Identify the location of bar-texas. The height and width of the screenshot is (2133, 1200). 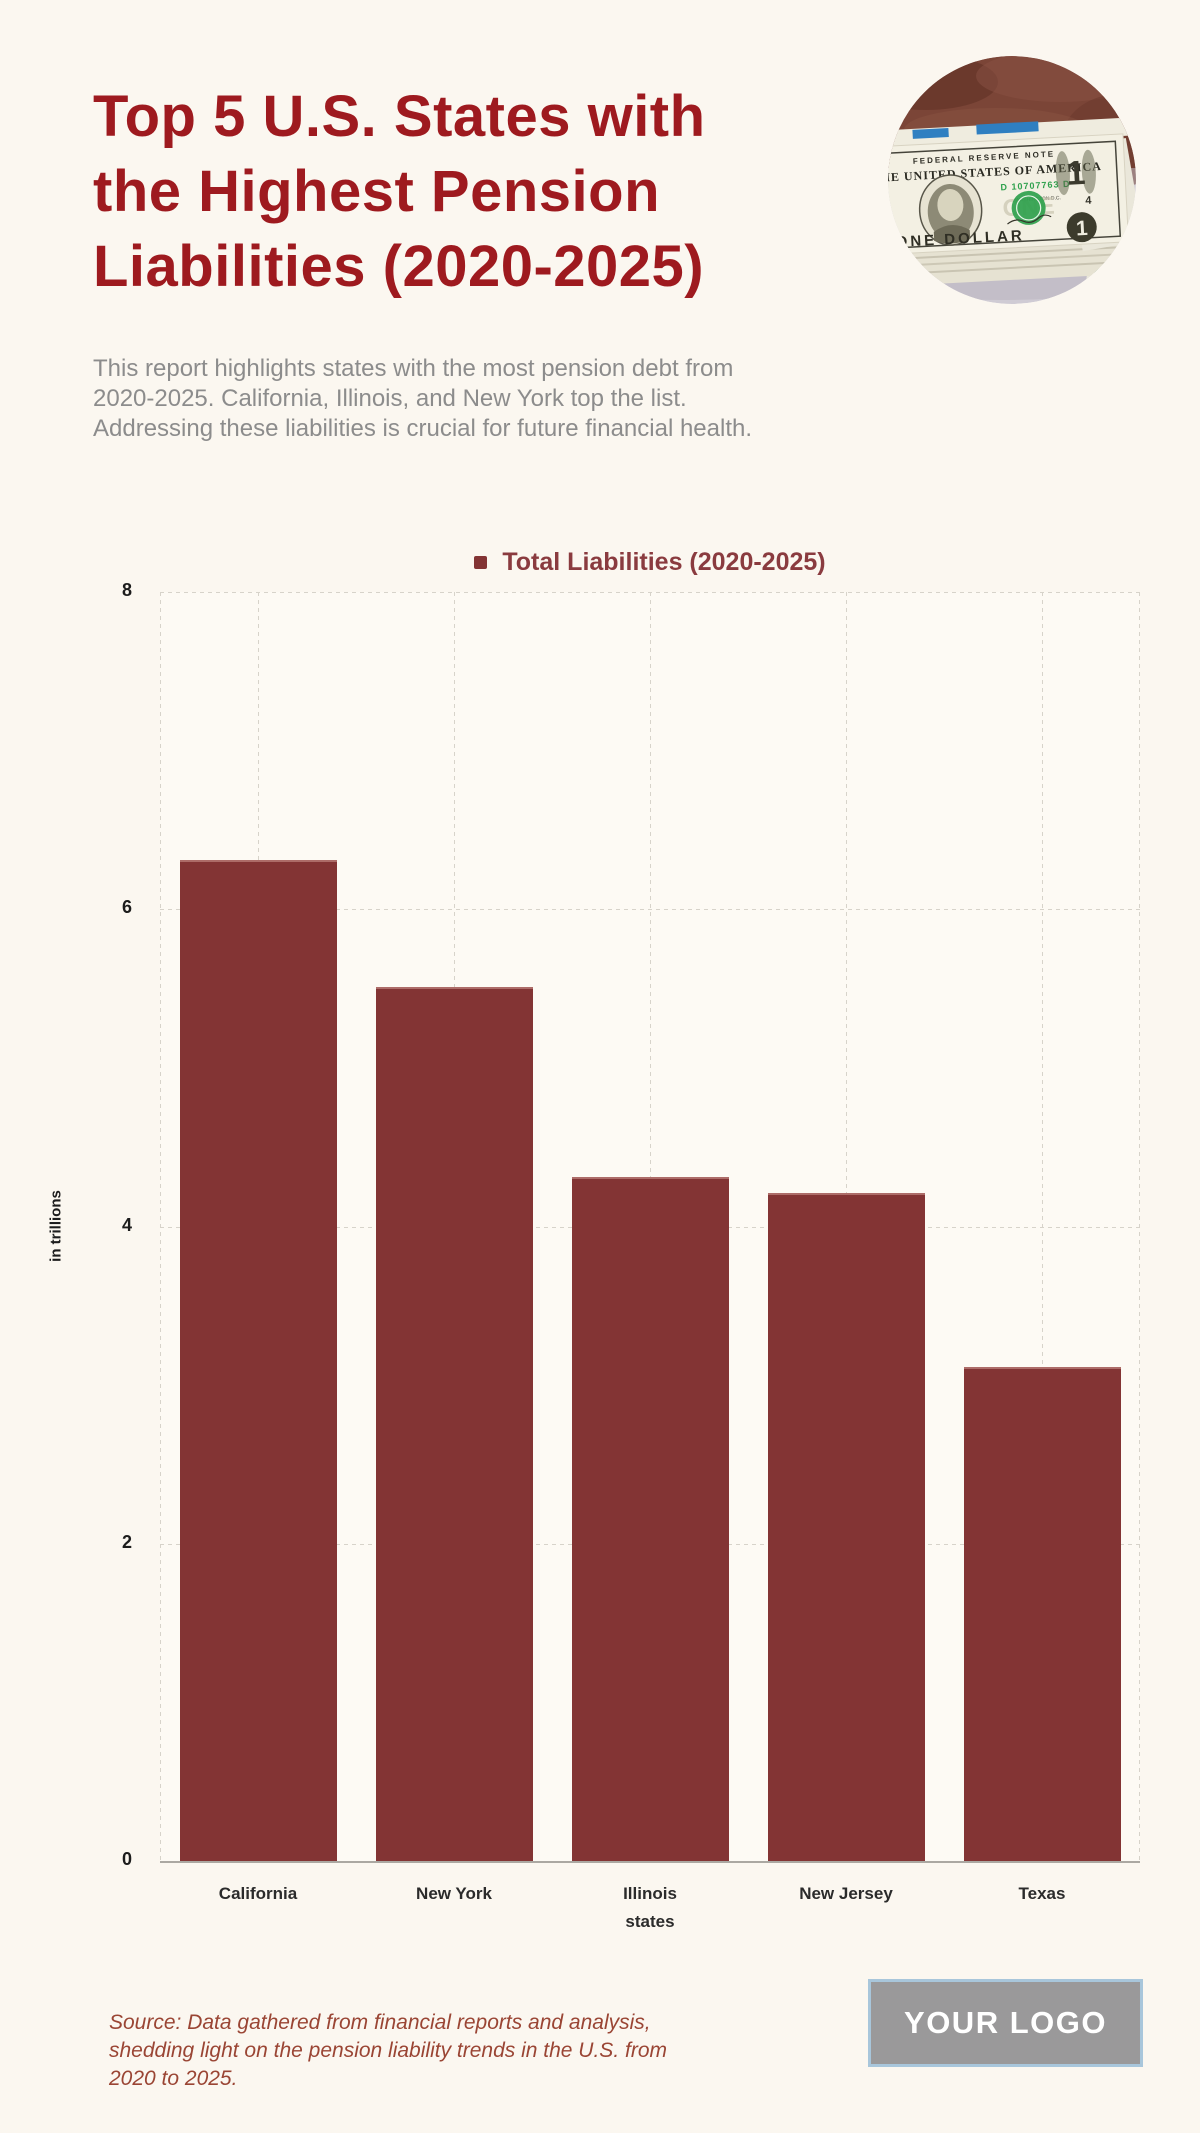
(1042, 1614).